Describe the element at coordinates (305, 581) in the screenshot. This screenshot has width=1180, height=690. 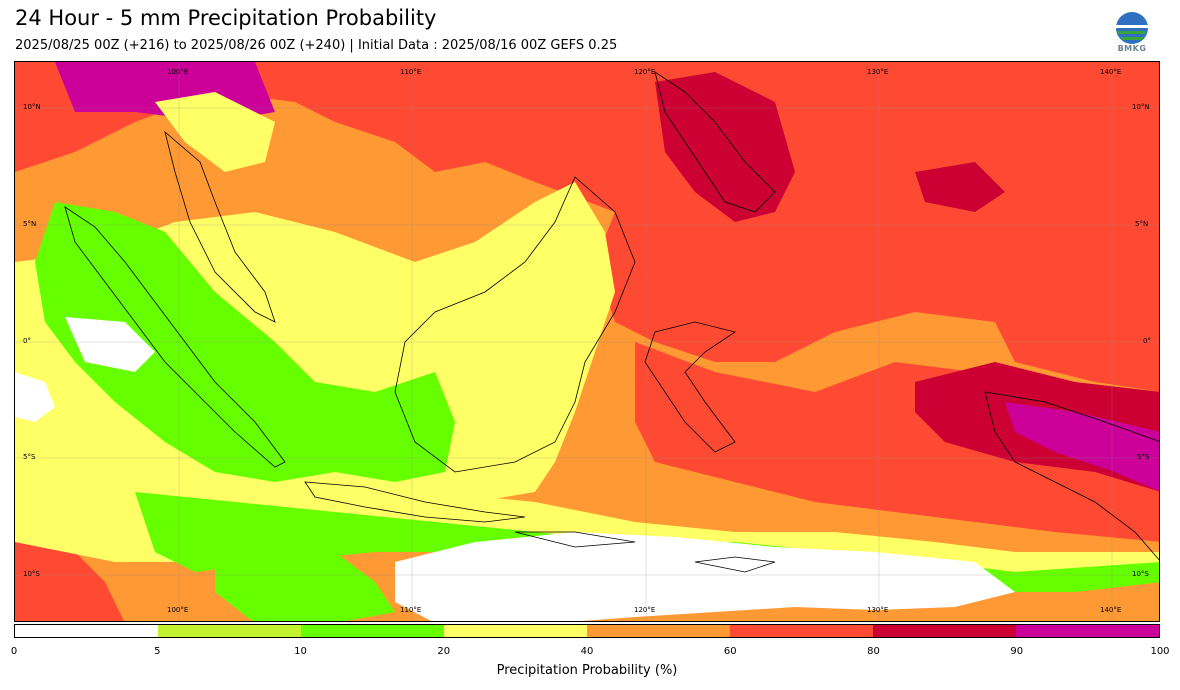
I see `map-field-green-flores` at that location.